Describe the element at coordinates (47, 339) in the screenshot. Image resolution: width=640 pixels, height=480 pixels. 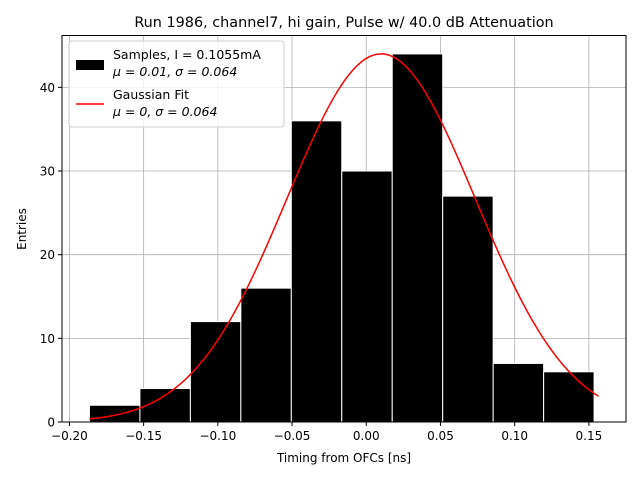
I see `y-tick-label: 10` at that location.